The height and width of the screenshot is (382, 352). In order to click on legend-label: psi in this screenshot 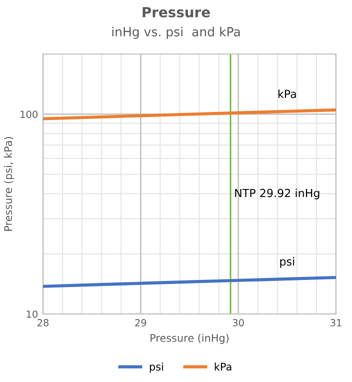, I will do `click(156, 367)`.